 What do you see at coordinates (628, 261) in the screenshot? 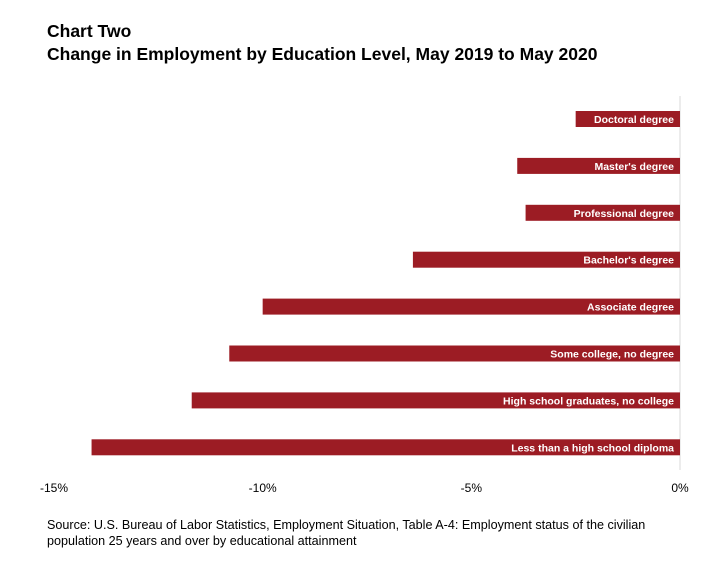
I see `bar-category-label: Bachelor's degree` at bounding box center [628, 261].